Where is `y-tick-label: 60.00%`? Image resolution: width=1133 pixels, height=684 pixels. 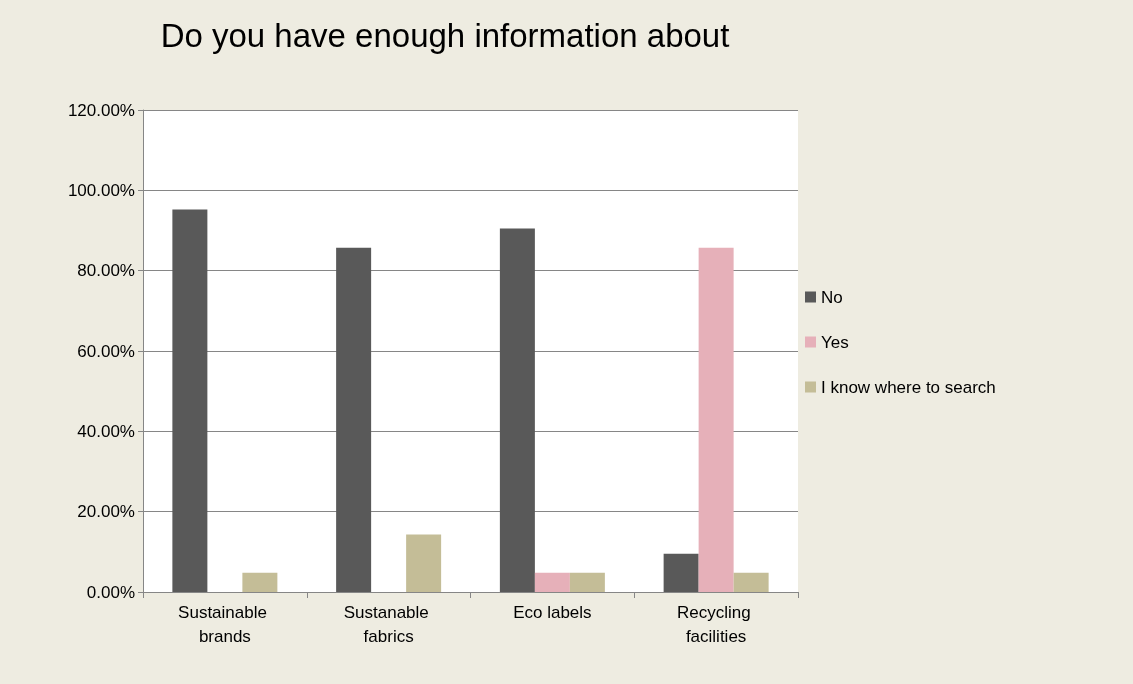
y-tick-label: 60.00% is located at coordinates (106, 351).